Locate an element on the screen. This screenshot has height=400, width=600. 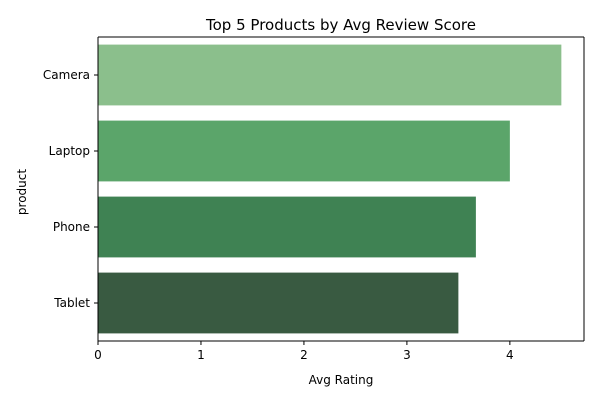
x-tick-label: 1 is located at coordinates (201, 355).